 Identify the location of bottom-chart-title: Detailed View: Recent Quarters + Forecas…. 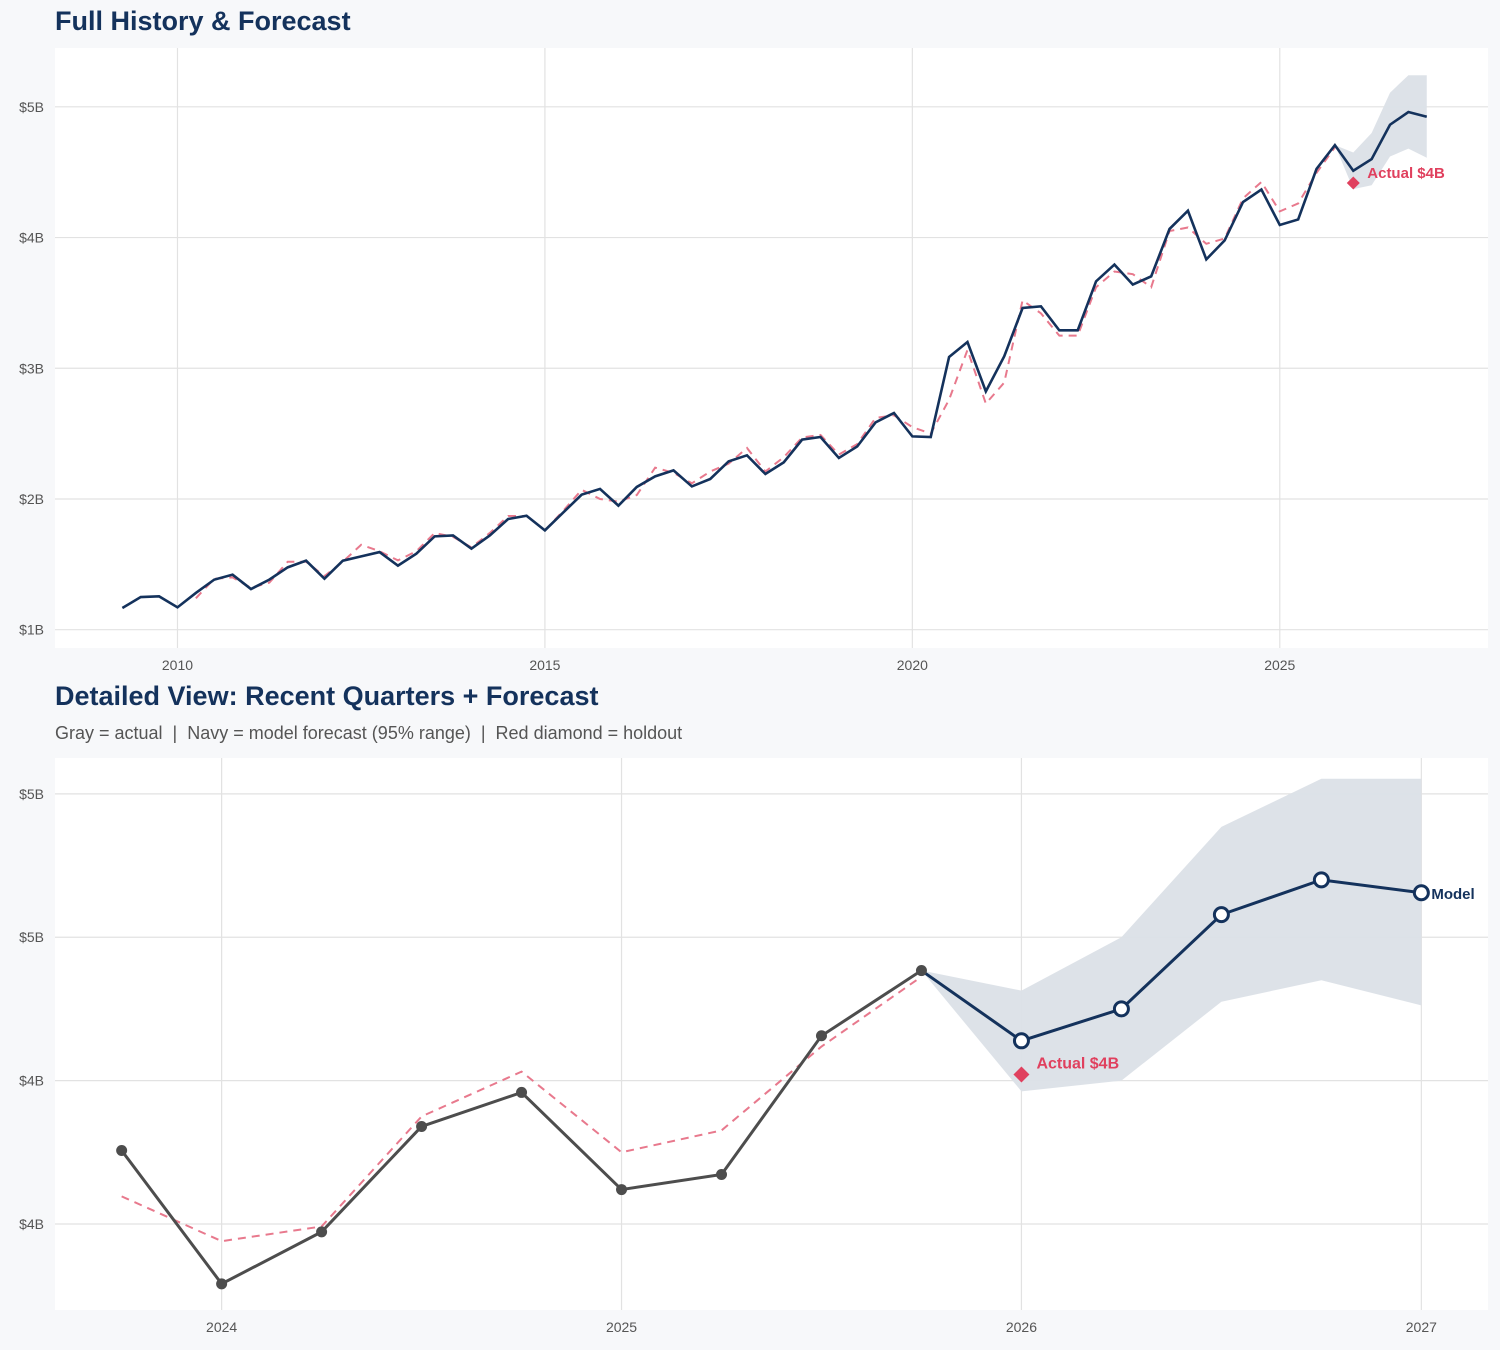
(327, 696).